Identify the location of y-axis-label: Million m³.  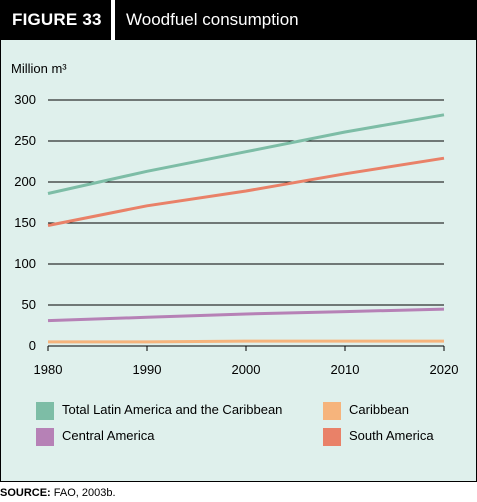
(39, 68).